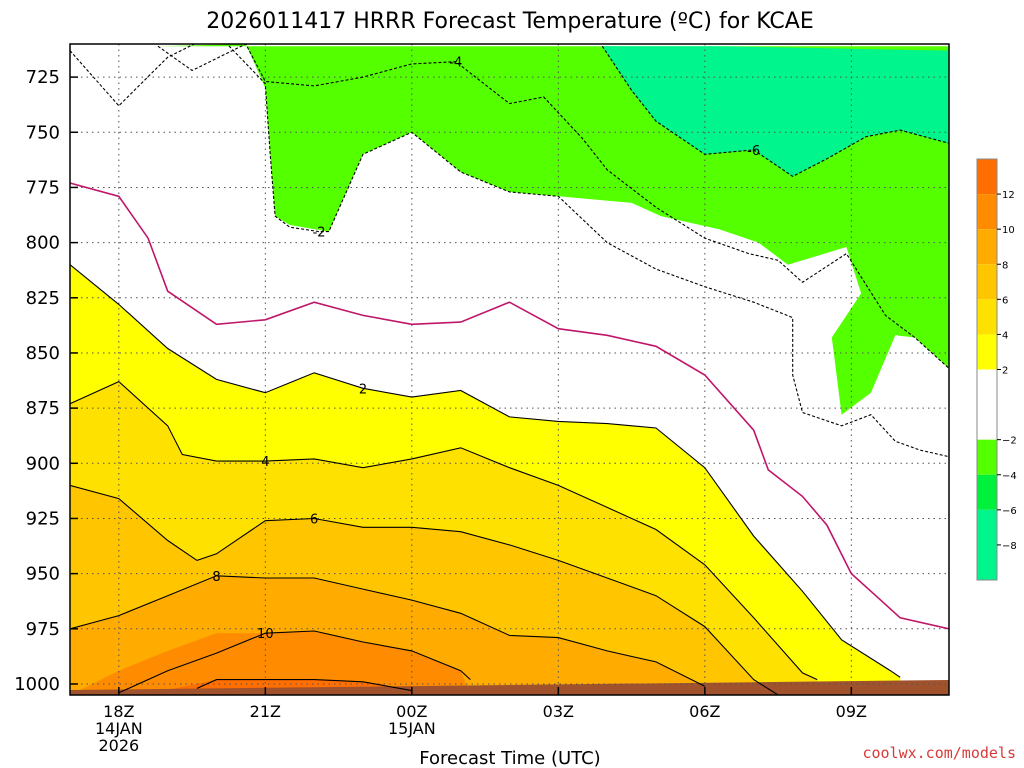 Image resolution: width=1024 pixels, height=768 pixels. What do you see at coordinates (455, 63) in the screenshot?
I see `isotherm-label-neg4: -4` at bounding box center [455, 63].